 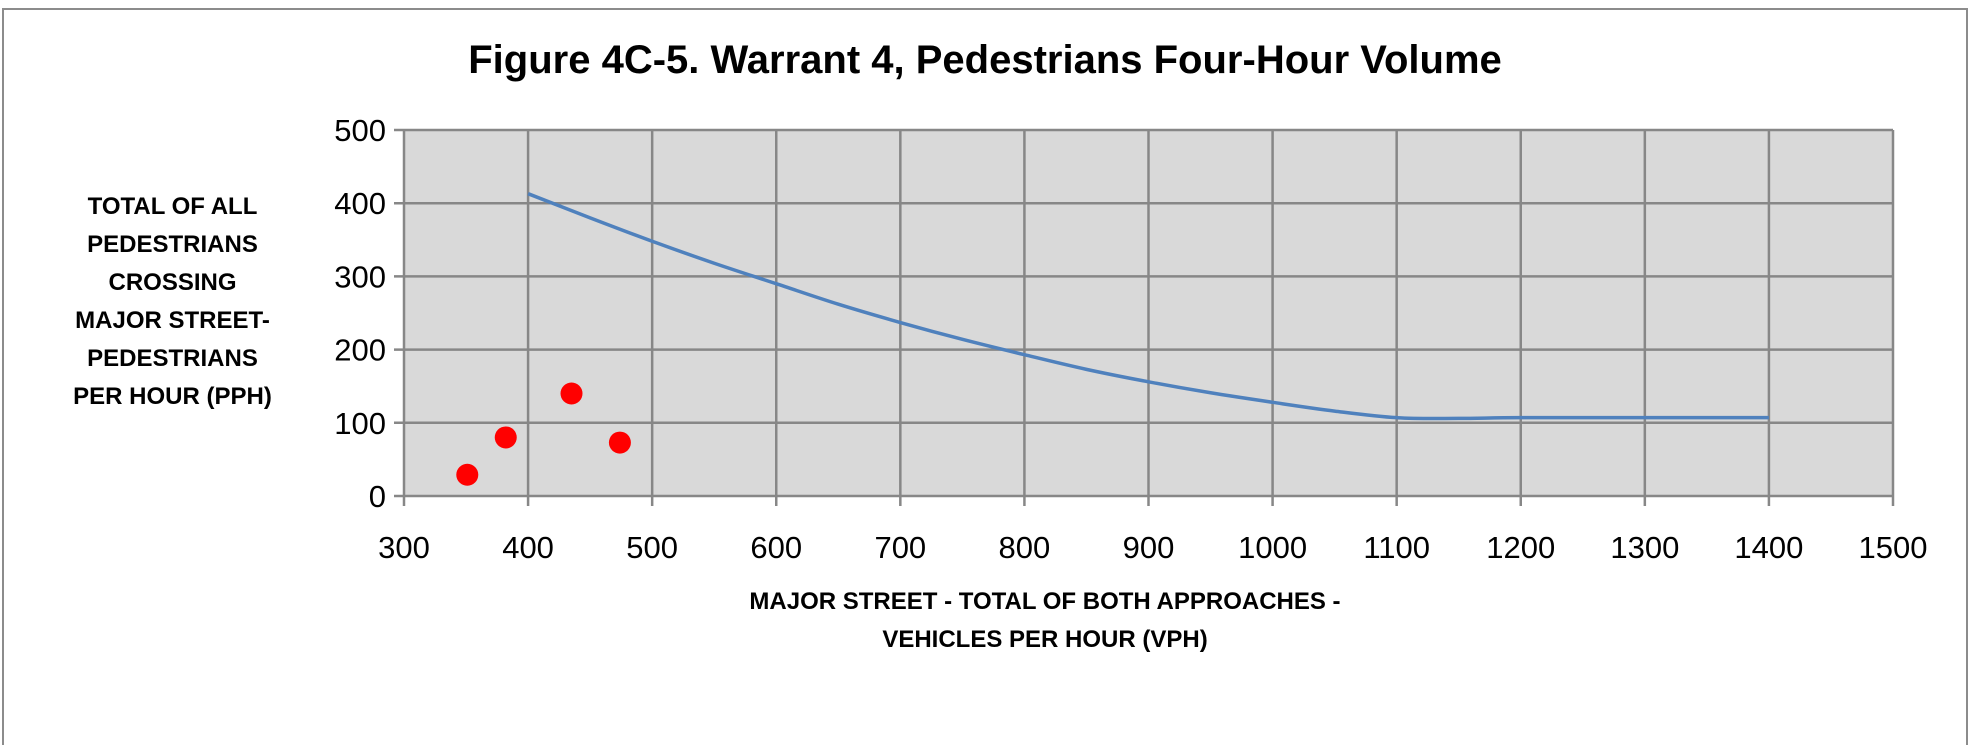 I want to click on y-tick-label: 100, so click(x=360, y=423).